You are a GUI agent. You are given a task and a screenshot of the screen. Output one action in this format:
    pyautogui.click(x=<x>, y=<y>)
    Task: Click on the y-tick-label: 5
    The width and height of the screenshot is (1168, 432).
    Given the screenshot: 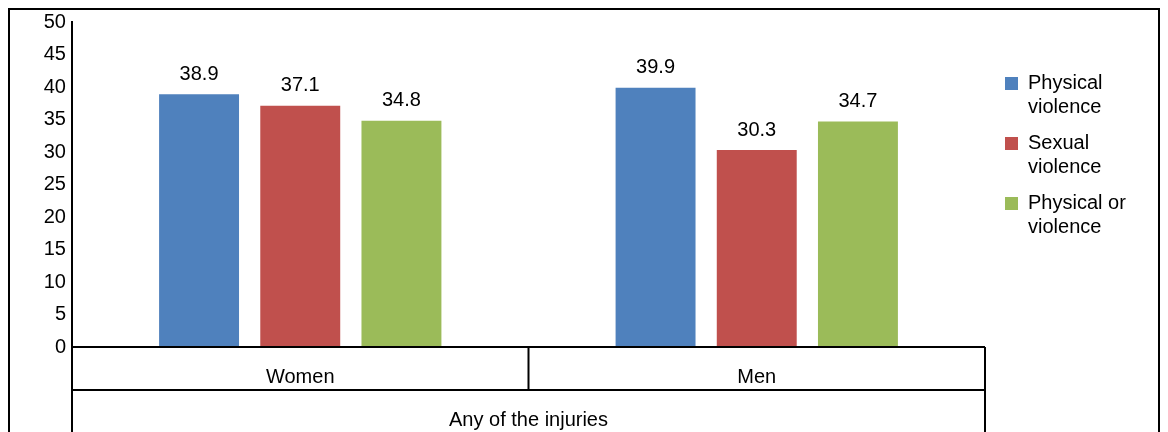 What is the action you would take?
    pyautogui.click(x=60, y=313)
    